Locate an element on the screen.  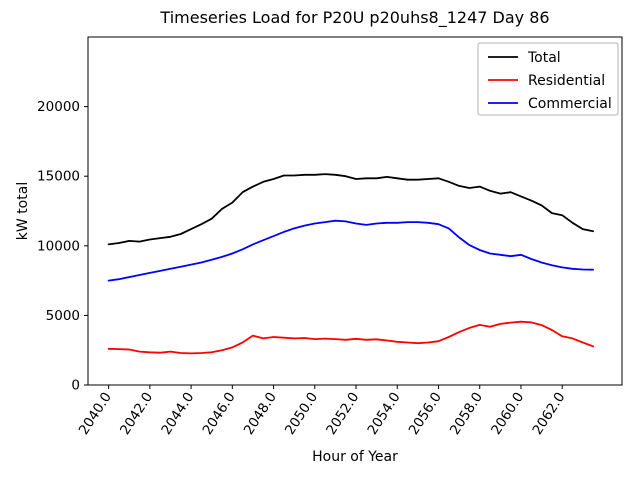
y-tick-label: 5000 is located at coordinates (63, 316).